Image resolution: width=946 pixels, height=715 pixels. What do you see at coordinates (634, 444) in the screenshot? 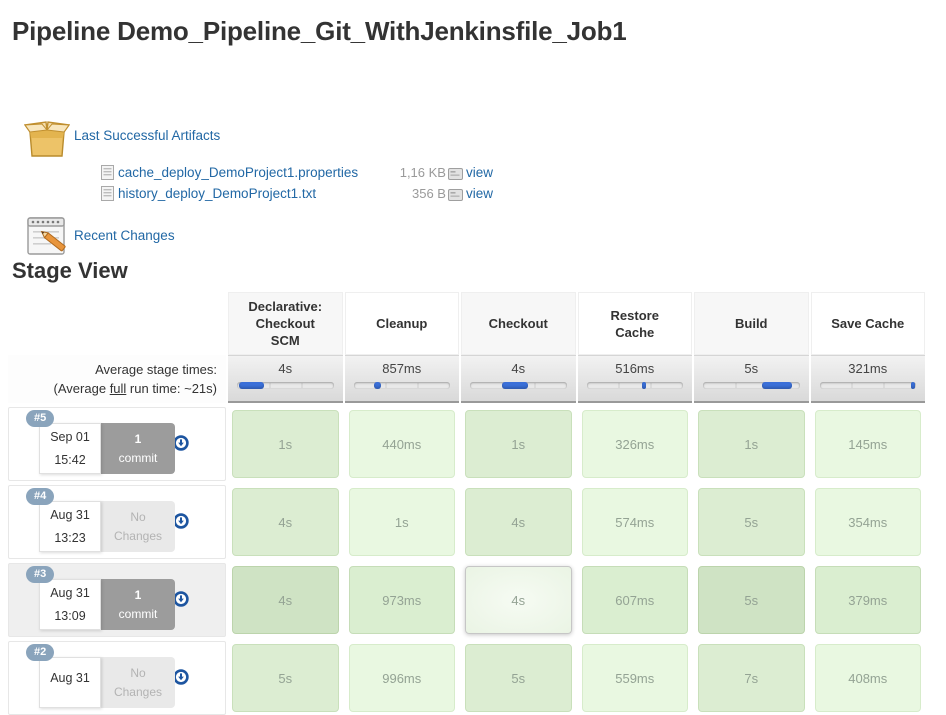
I see `stage-duration-cell: 326ms` at bounding box center [634, 444].